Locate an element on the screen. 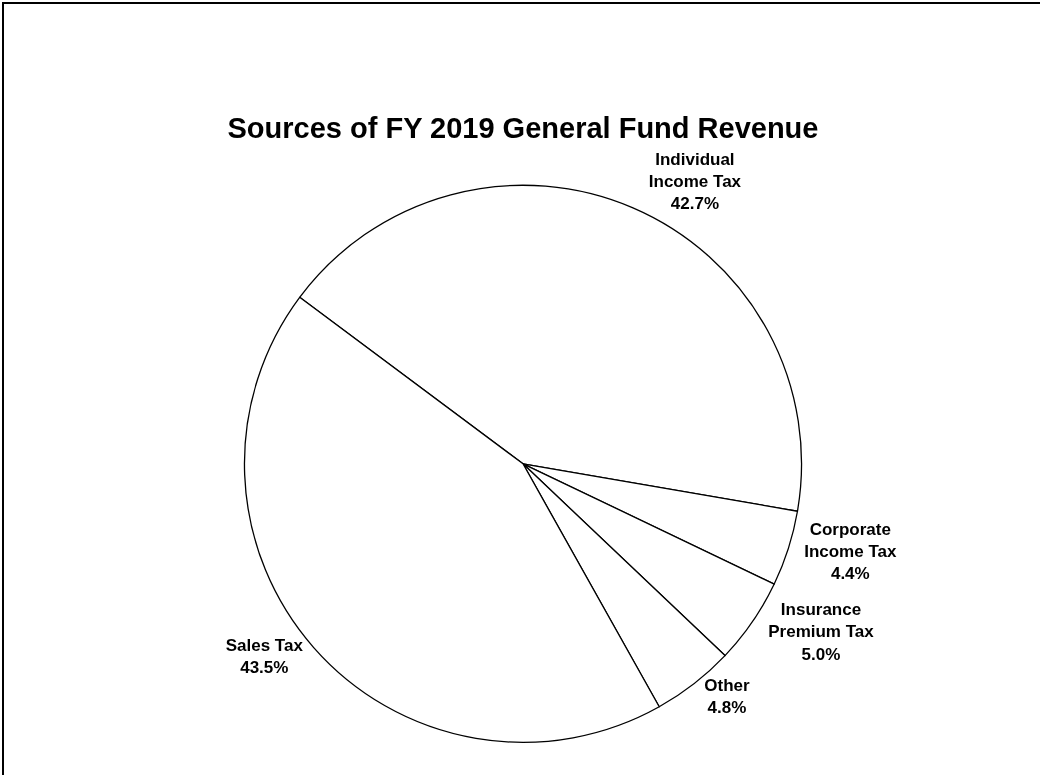  data-label: 4.4% is located at coordinates (850, 573).